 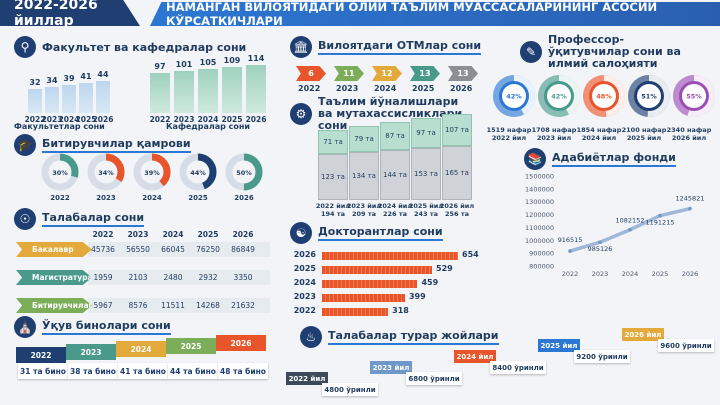 I want to click on graduate-percent: 30%, so click(x=60, y=173).